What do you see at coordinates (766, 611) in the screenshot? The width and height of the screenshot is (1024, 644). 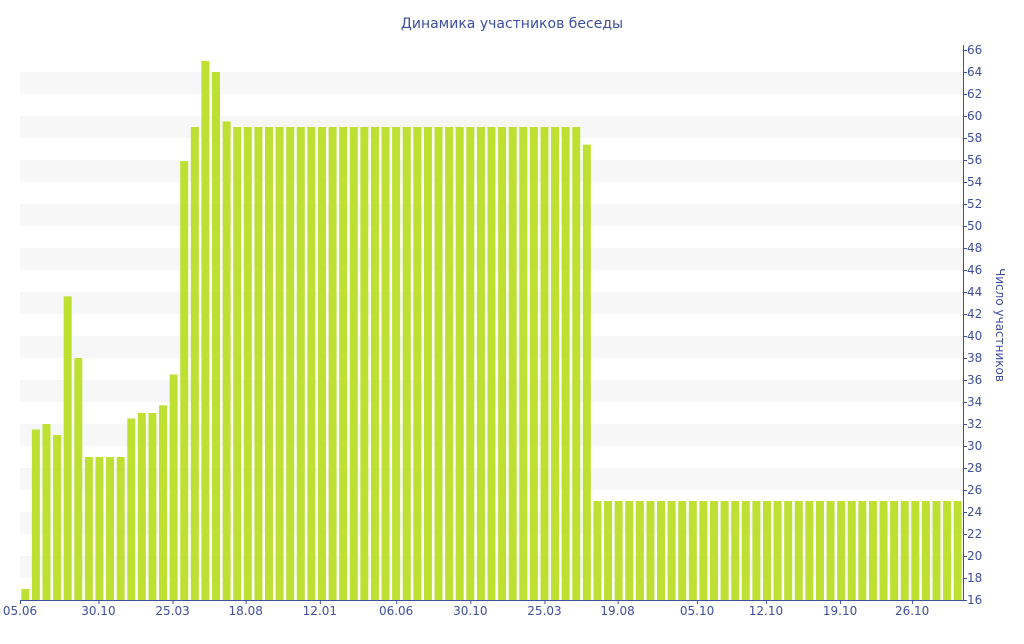 I see `x-tick-label: 12.10` at bounding box center [766, 611].